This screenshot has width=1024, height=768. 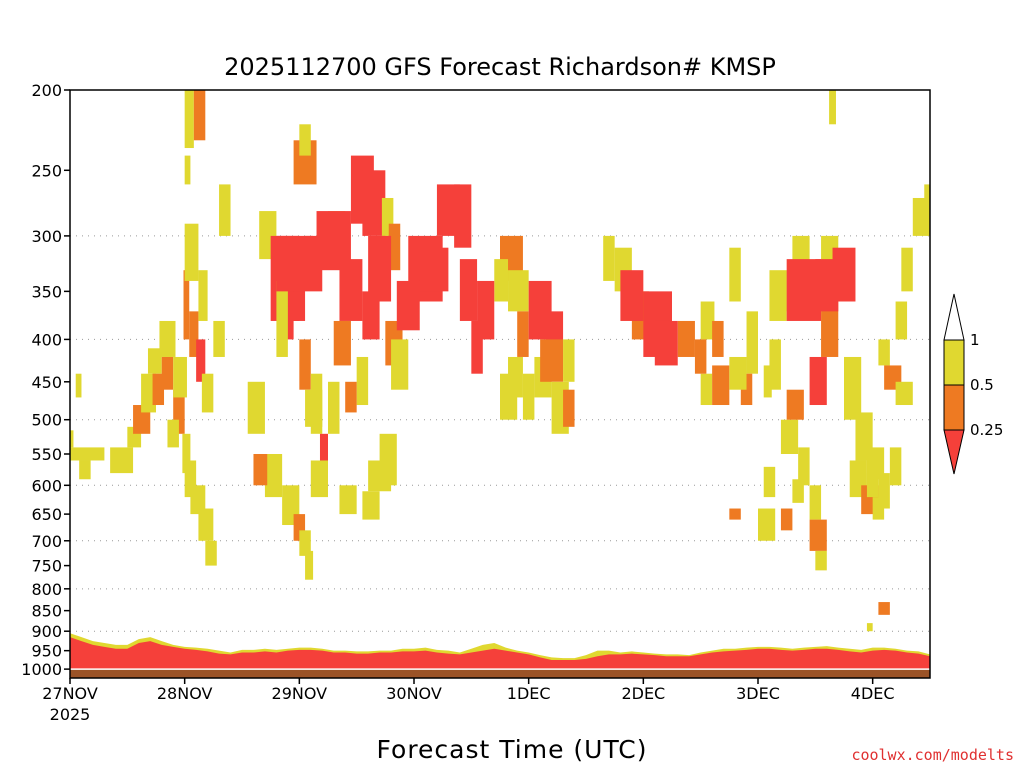 I want to click on y-tick-label: 900, so click(x=46, y=631).